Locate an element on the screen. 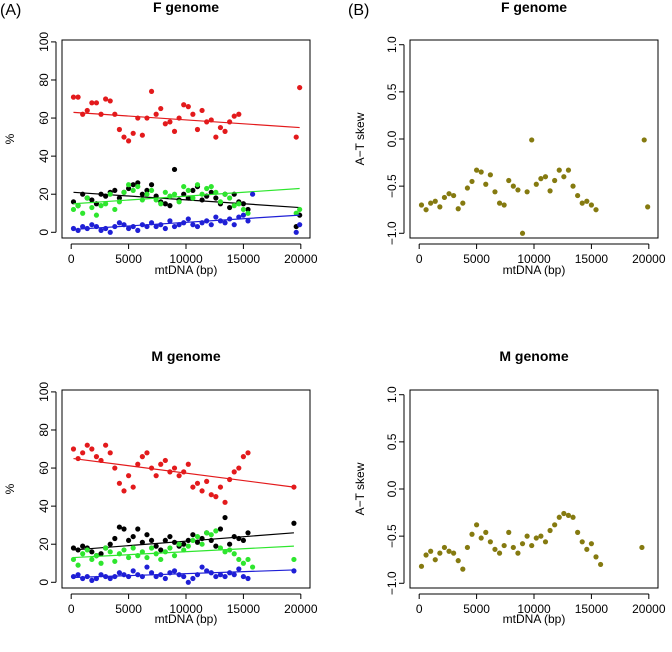 Image resolution: width=672 pixels, height=652 pixels. x-tick-label: 0 is located at coordinates (419, 609).